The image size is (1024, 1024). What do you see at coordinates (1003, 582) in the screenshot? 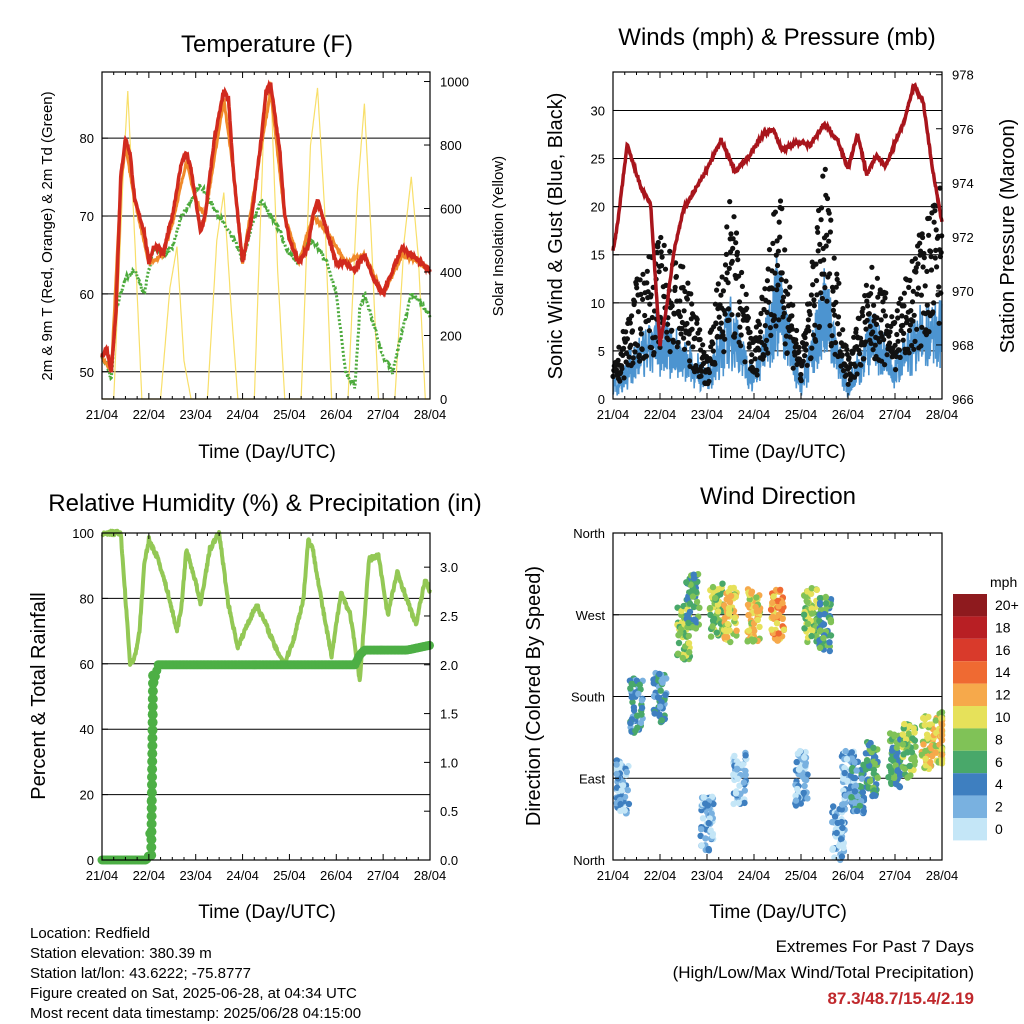
I see `colorbar-title: mph` at bounding box center [1003, 582].